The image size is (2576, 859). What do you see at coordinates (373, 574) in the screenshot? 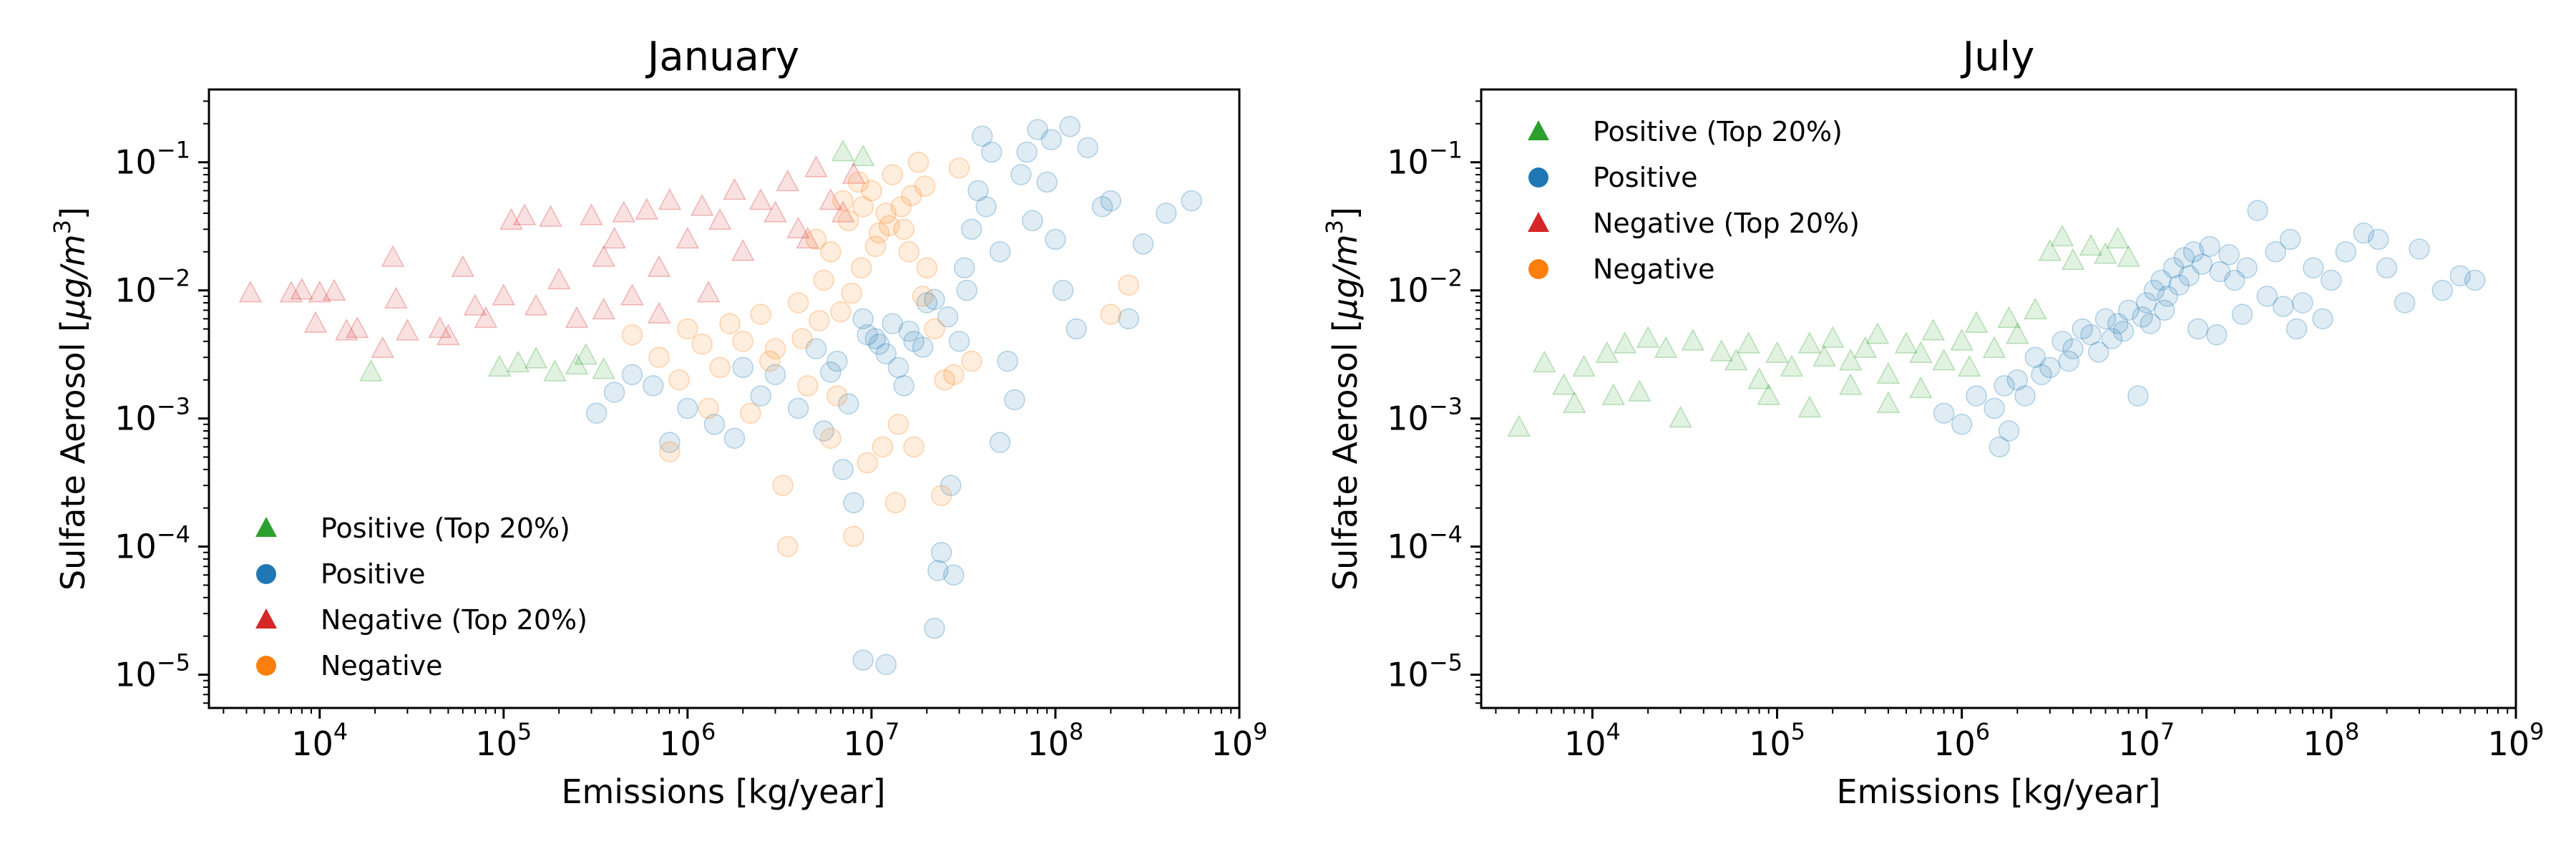
I see `legend-label: Positive` at bounding box center [373, 574].